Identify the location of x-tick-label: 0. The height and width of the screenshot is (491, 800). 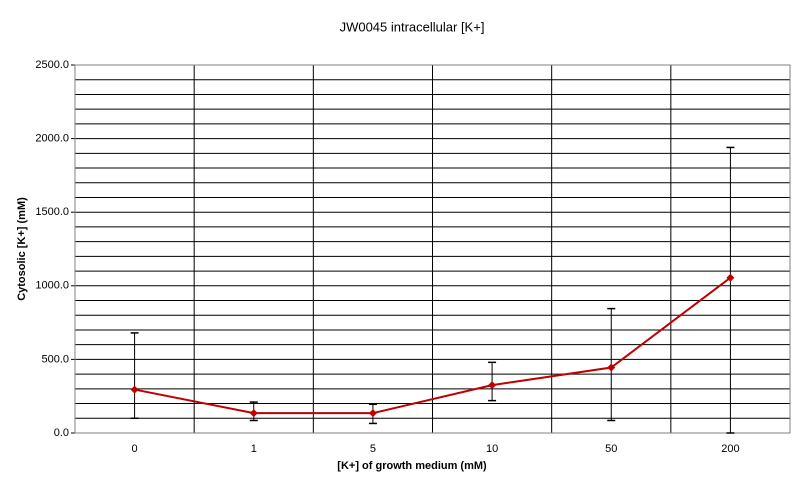
(135, 449).